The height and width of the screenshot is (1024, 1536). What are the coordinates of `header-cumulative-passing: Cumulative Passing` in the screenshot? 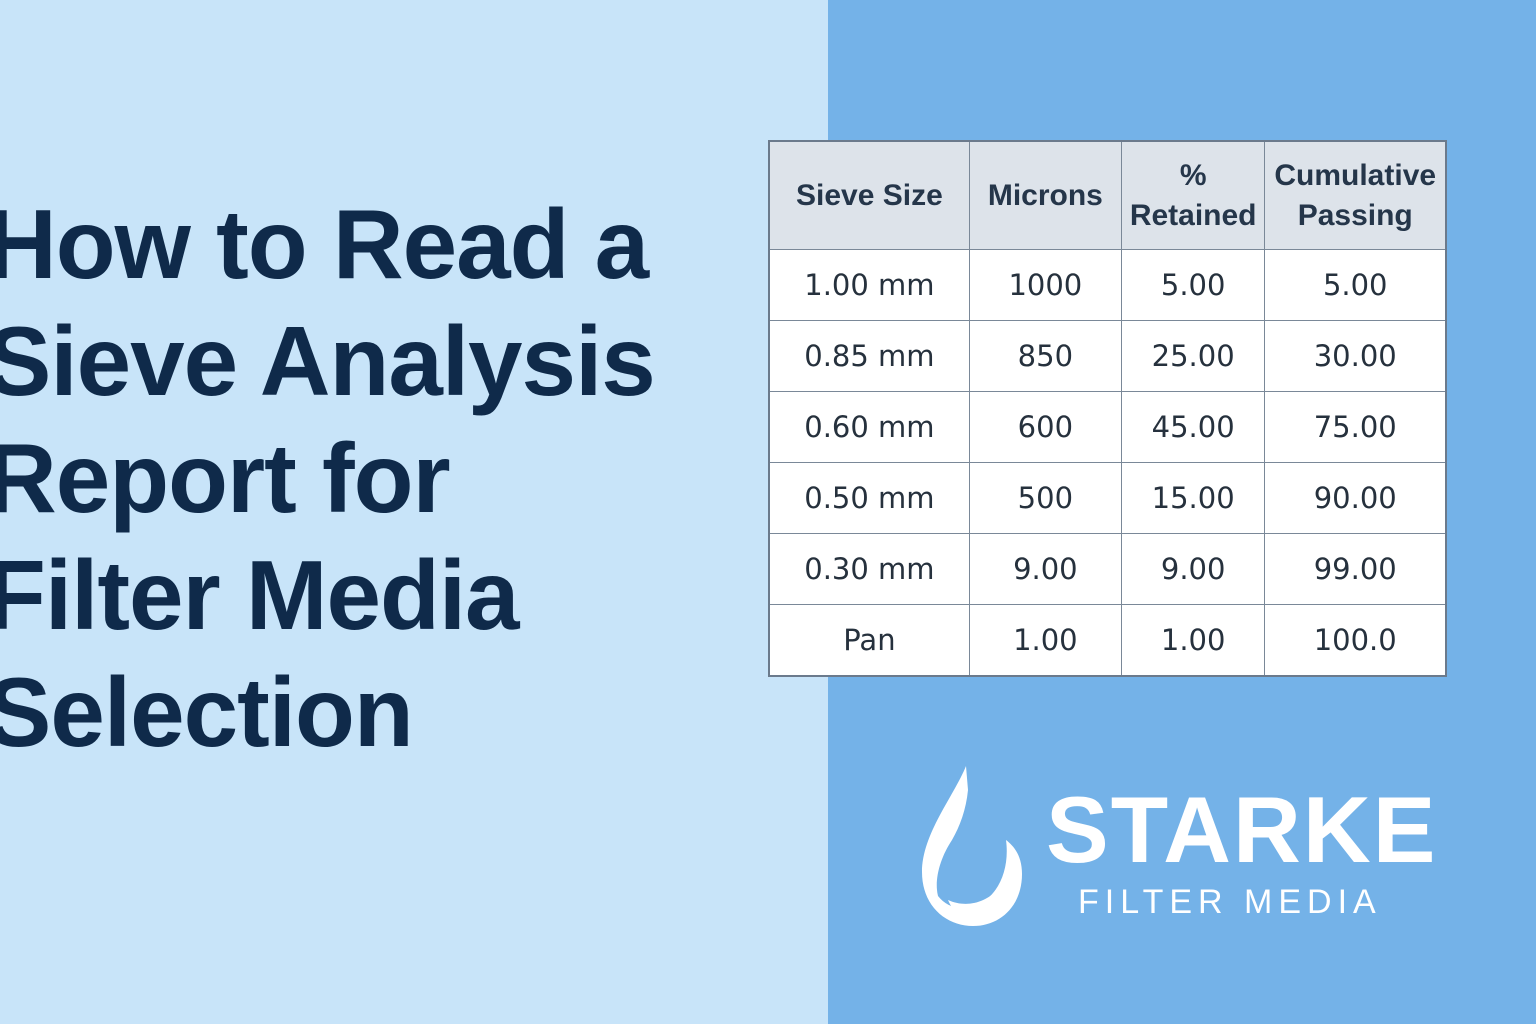 It's located at (1355, 195).